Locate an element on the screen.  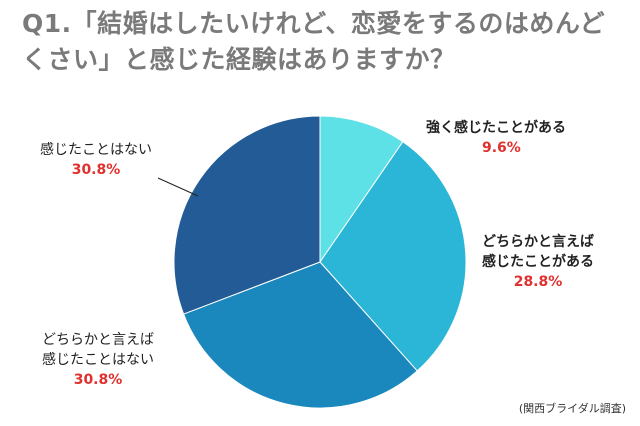
slice-label-text: 感じたことがある is located at coordinates (538, 262).